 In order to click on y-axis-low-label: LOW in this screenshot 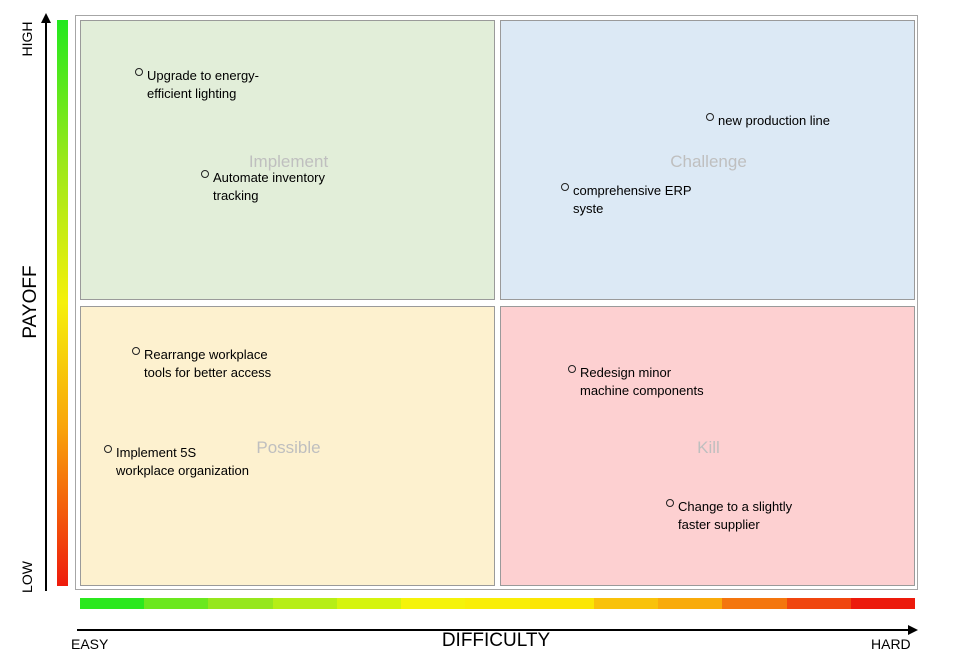, I will do `click(27, 577)`.